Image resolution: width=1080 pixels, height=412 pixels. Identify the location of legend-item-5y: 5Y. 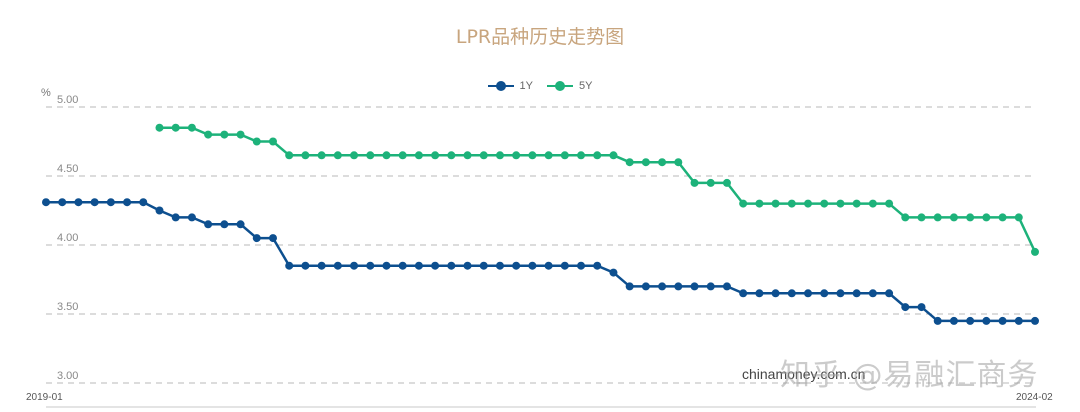
(569, 86).